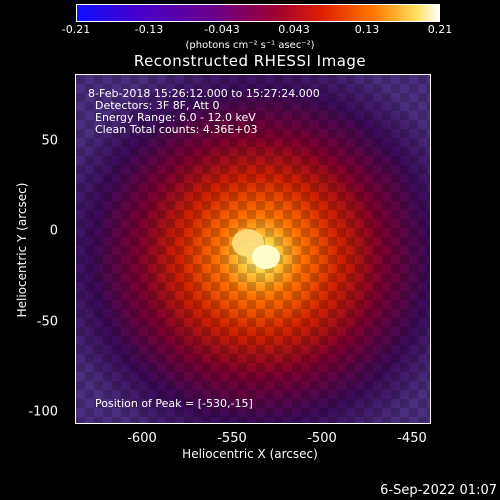  I want to click on y-tick-label: 50, so click(49, 141).